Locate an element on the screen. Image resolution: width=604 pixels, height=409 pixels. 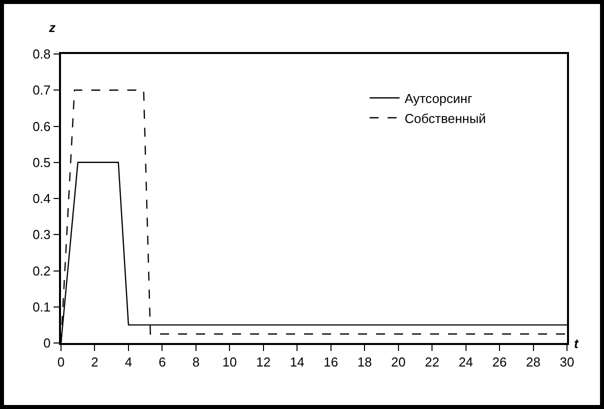
y-tick-label: 0 is located at coordinates (47, 343).